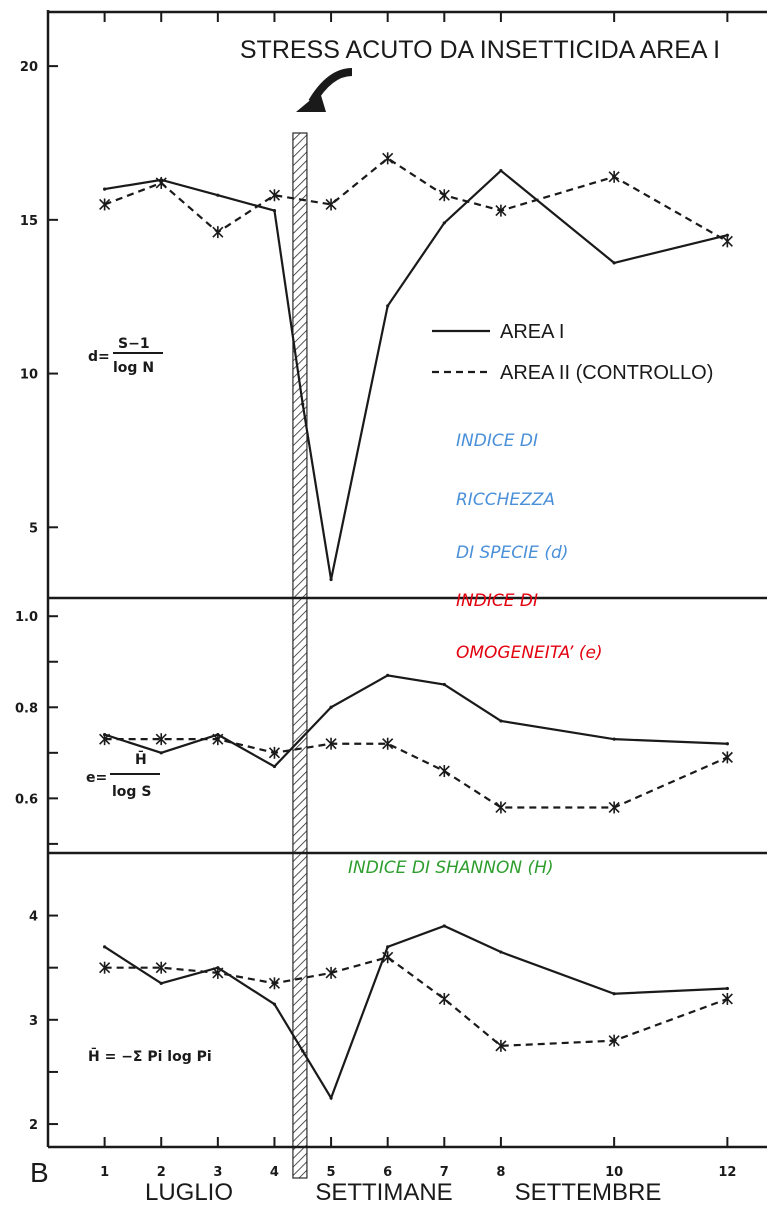 Image resolution: width=767 pixels, height=1211 pixels. What do you see at coordinates (33, 1021) in the screenshot?
I see `y-tick-label-H-2: 3` at bounding box center [33, 1021].